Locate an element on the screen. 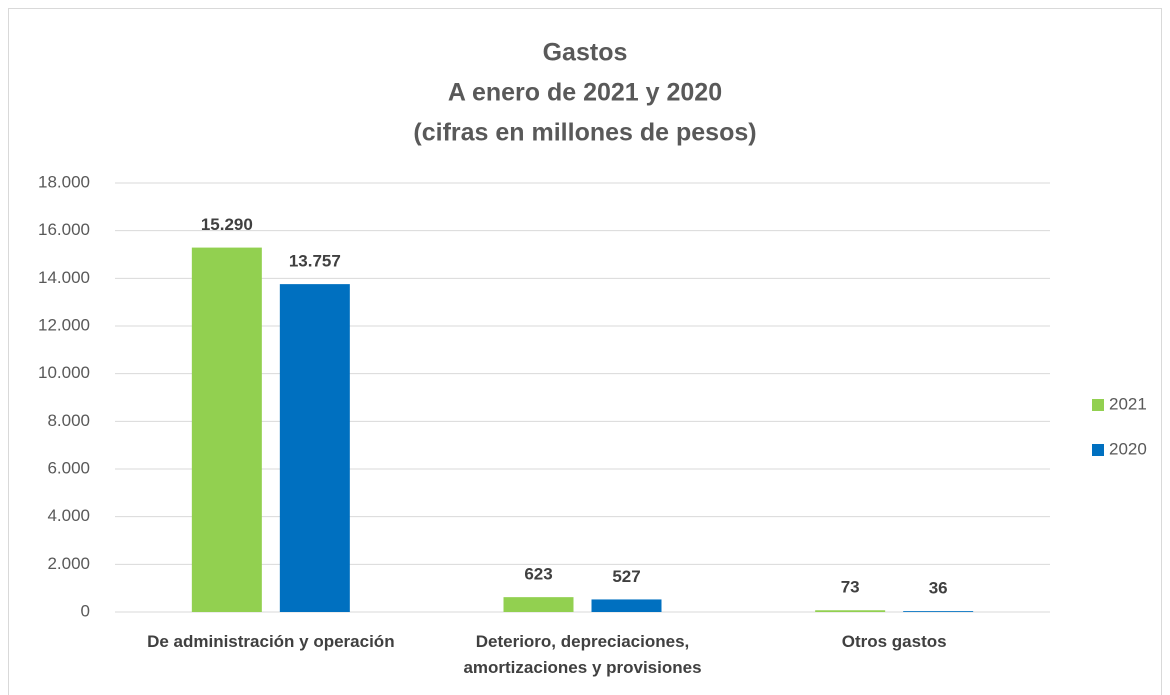  y-tick-label: 18.000 is located at coordinates (64, 181).